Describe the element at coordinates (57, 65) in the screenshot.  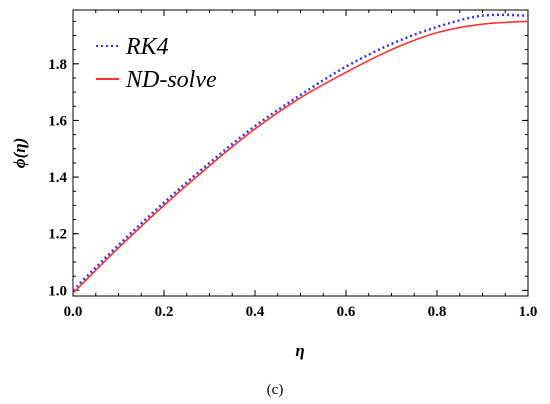
I see `y-tick-label: 1.8` at that location.